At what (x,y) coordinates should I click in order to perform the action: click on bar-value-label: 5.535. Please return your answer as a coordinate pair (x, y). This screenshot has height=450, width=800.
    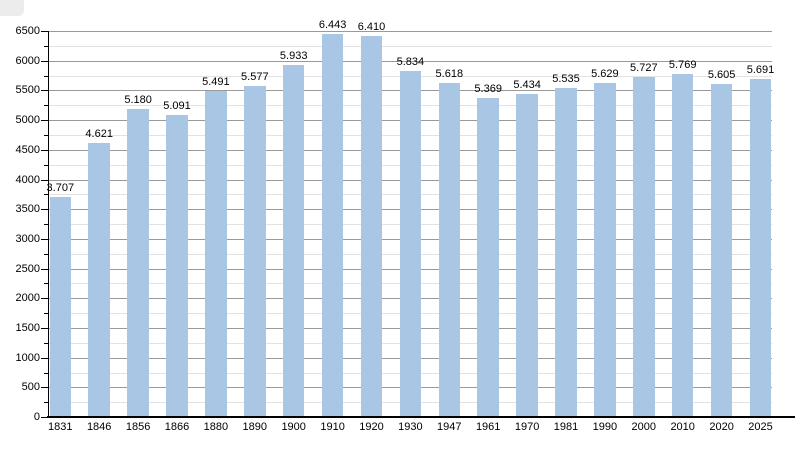
    Looking at the image, I should click on (566, 79).